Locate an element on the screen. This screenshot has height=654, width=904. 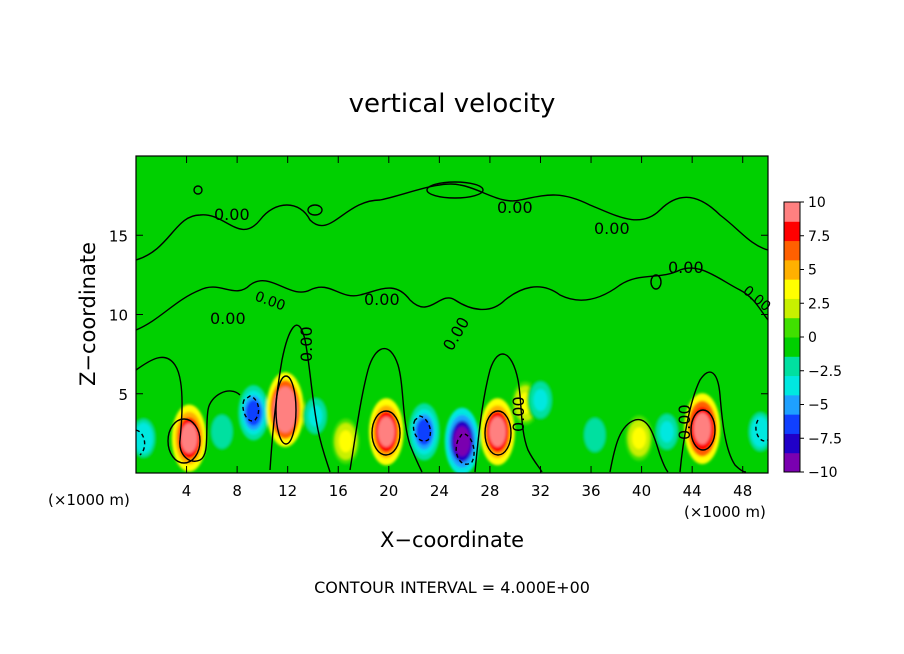
colorbar-tick-label: 5 is located at coordinates (812, 271).